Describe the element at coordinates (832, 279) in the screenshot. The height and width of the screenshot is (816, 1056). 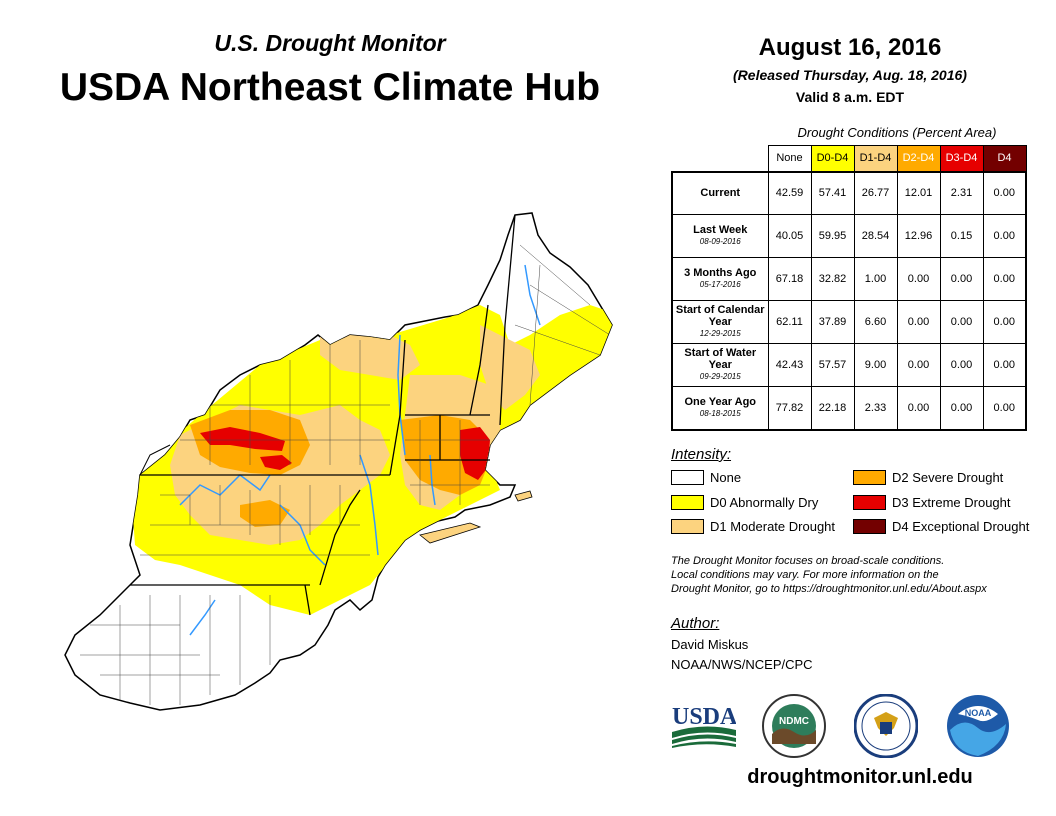
I see `table-cell: 32.82` at that location.